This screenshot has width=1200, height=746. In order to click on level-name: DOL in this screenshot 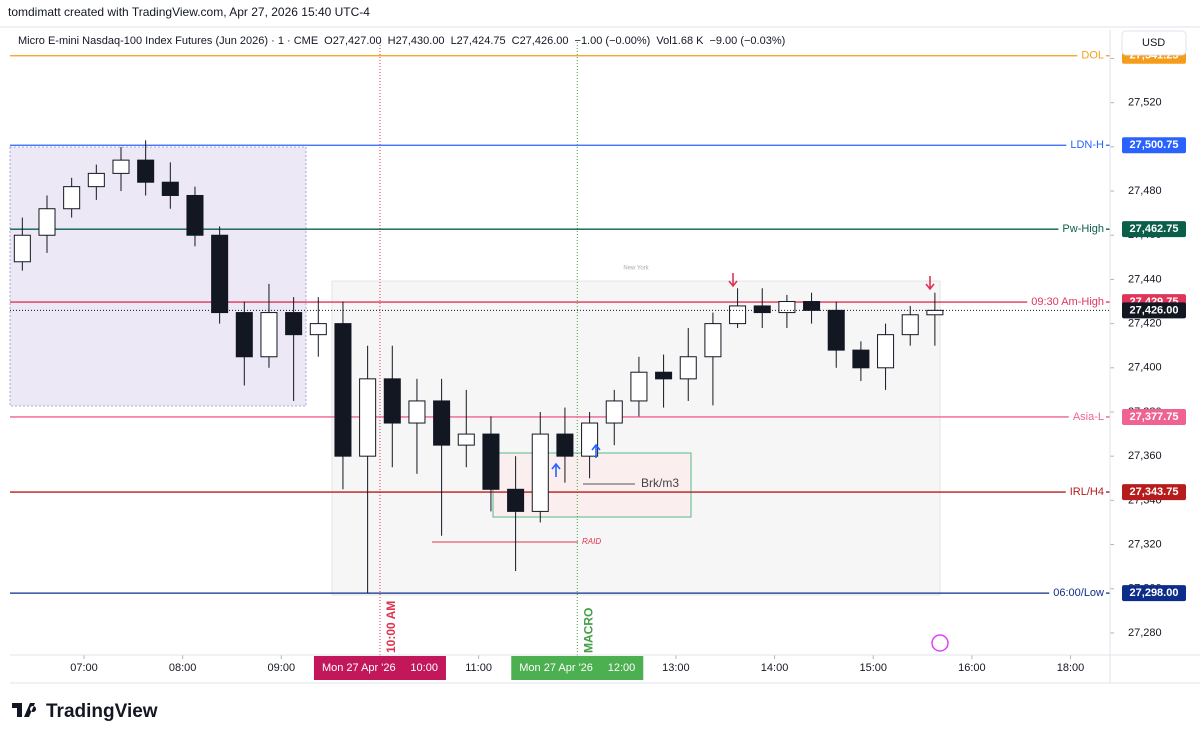, I will do `click(1092, 56)`.